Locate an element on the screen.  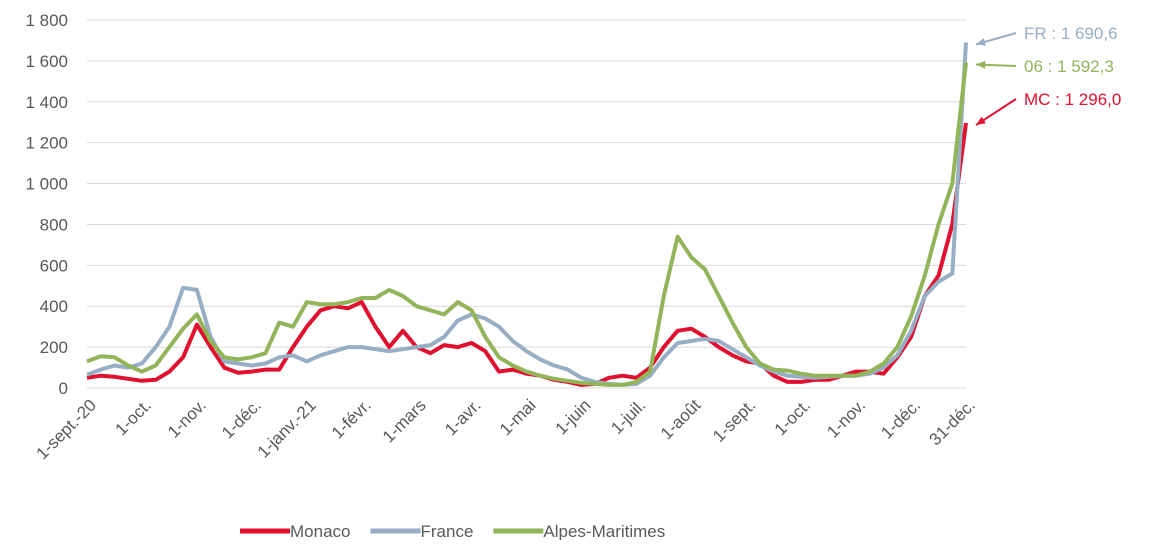
x-tick-label: 31-déc. is located at coordinates (953, 423).